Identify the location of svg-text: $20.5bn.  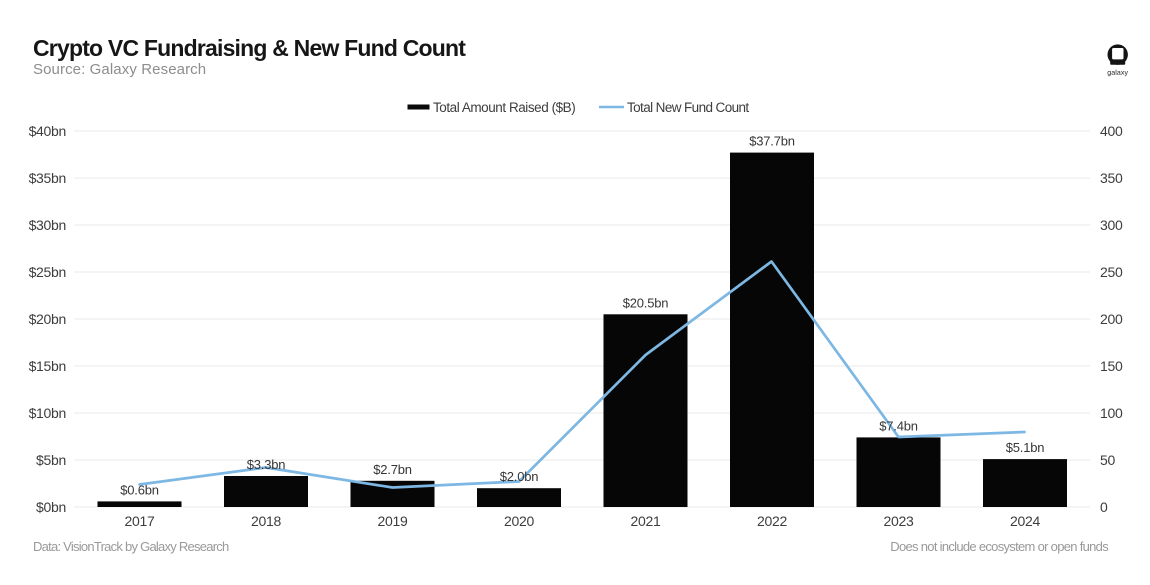
(646, 302).